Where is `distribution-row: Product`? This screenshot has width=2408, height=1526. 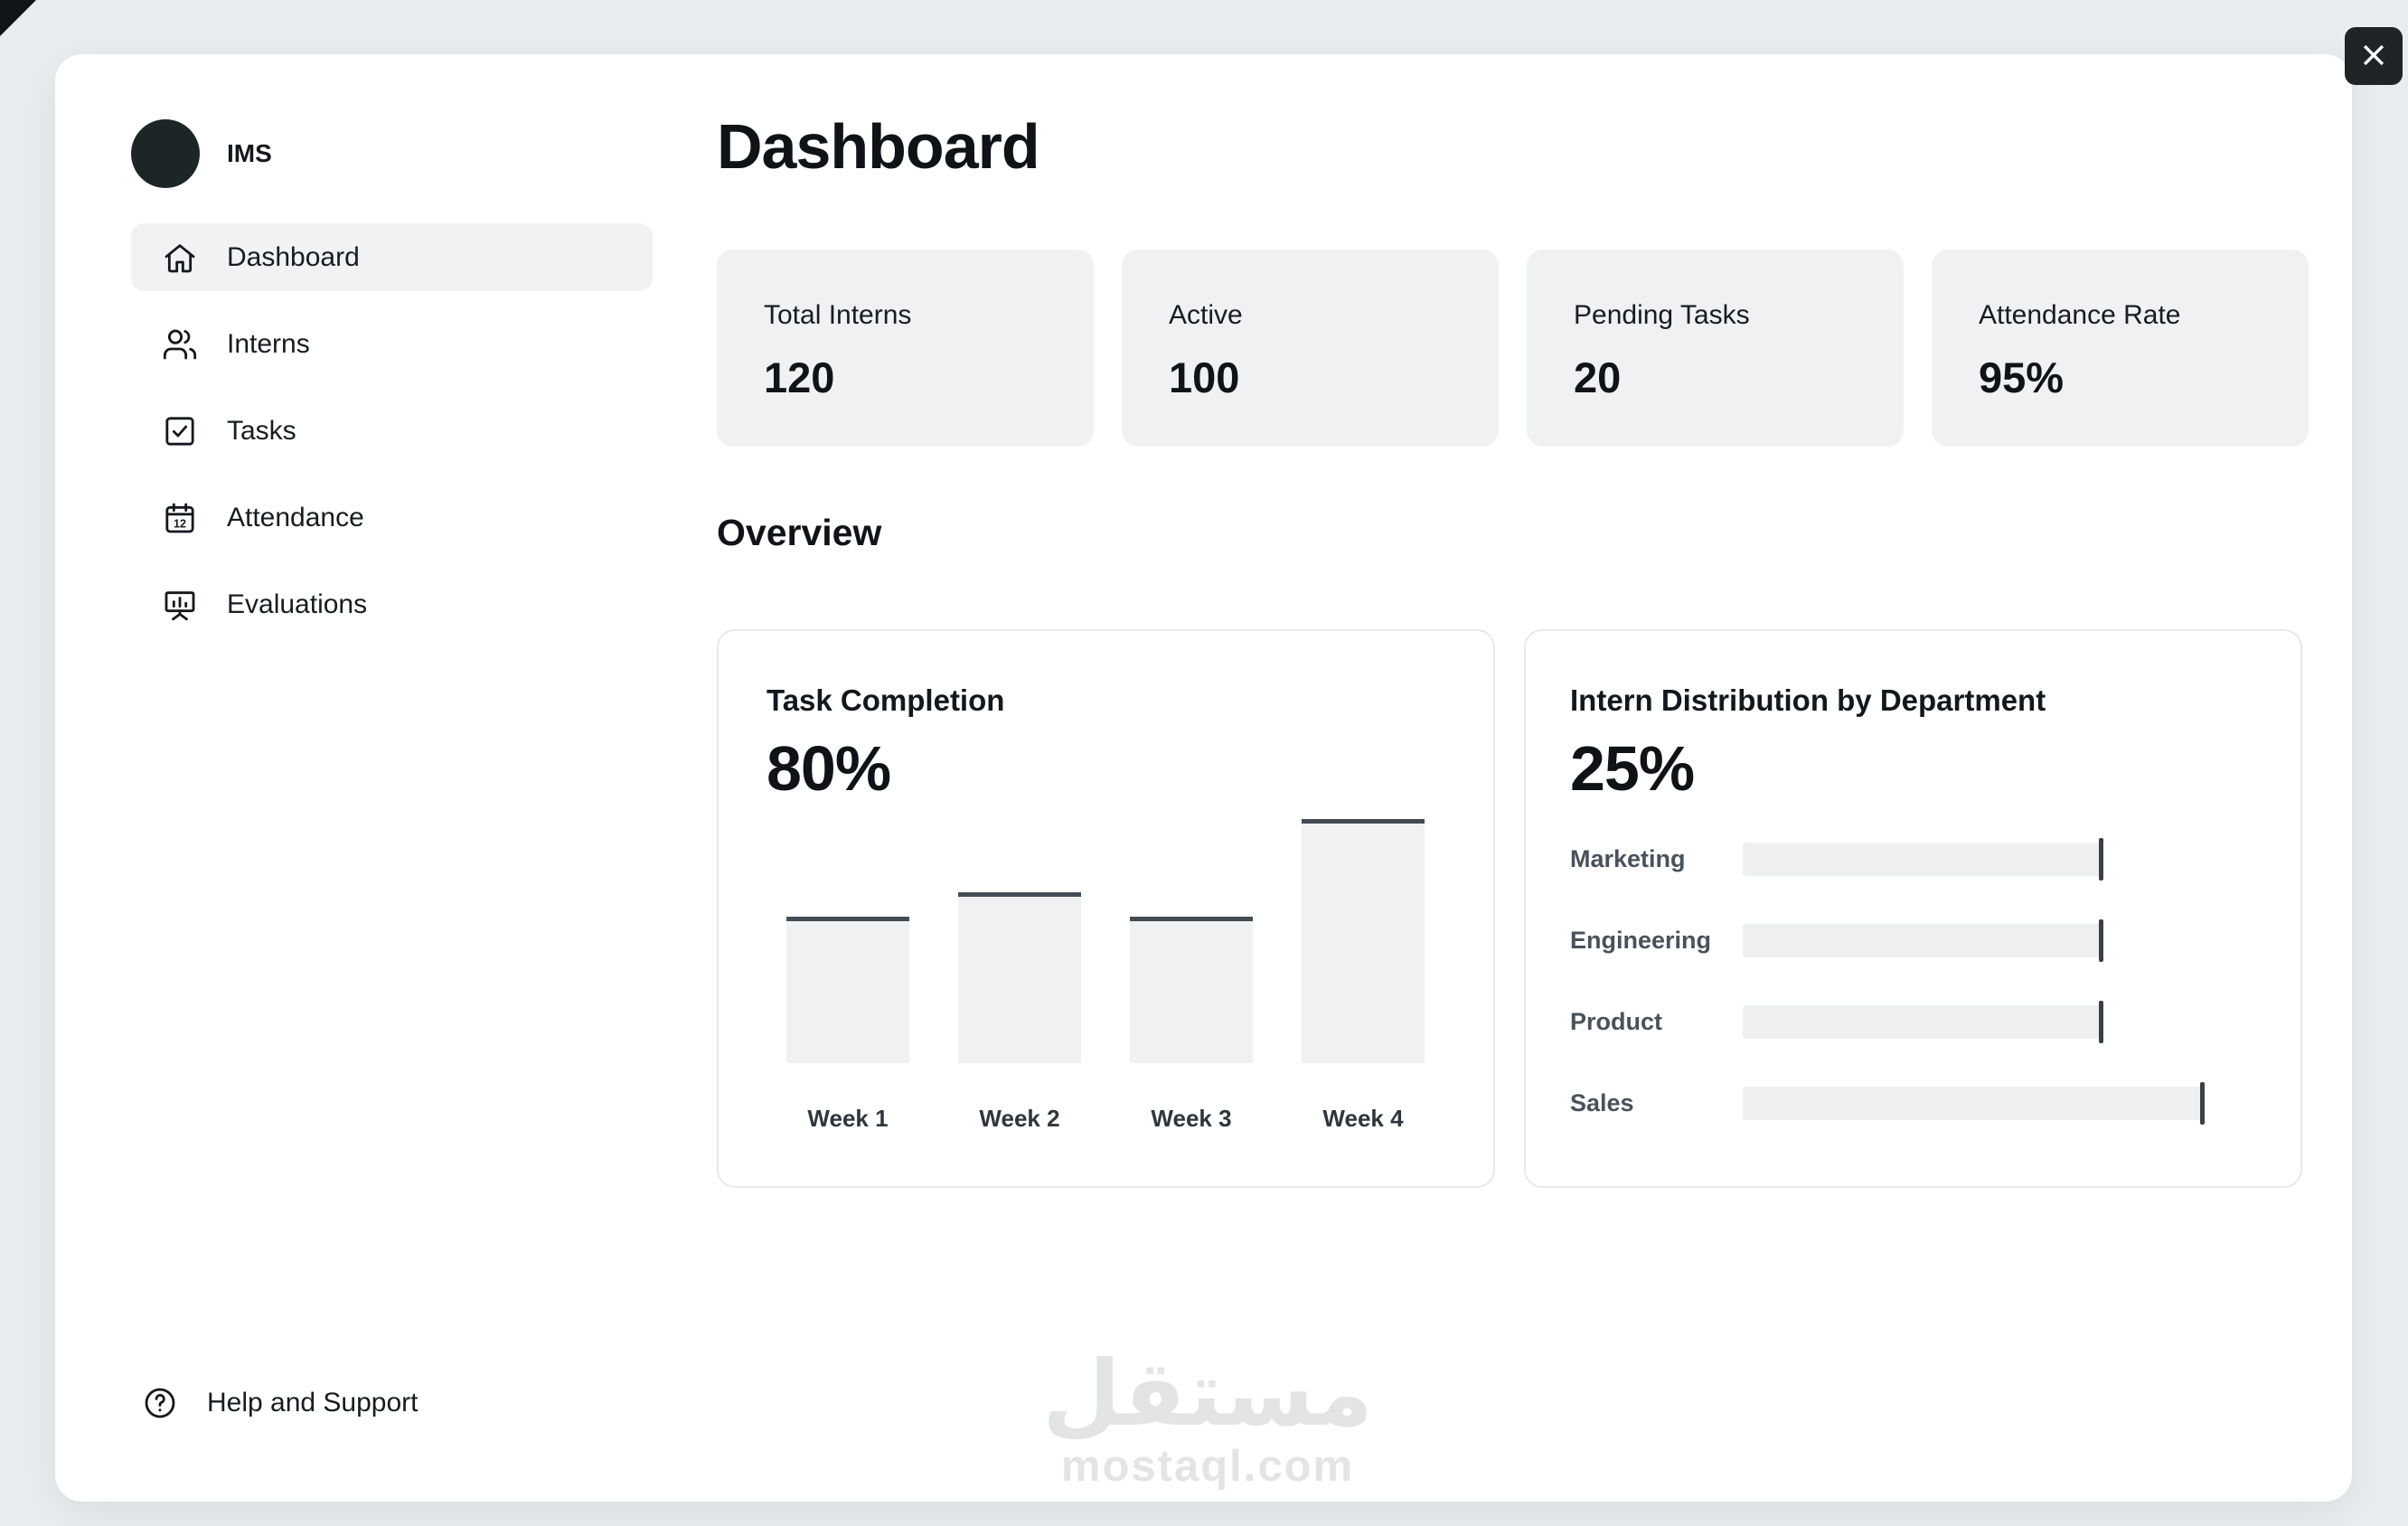 distribution-row: Product is located at coordinates (1887, 1021).